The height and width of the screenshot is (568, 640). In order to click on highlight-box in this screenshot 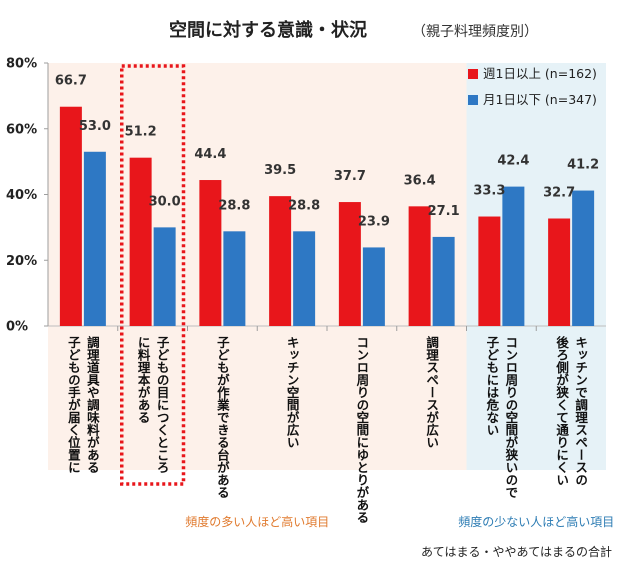, I will do `click(153, 275)`.